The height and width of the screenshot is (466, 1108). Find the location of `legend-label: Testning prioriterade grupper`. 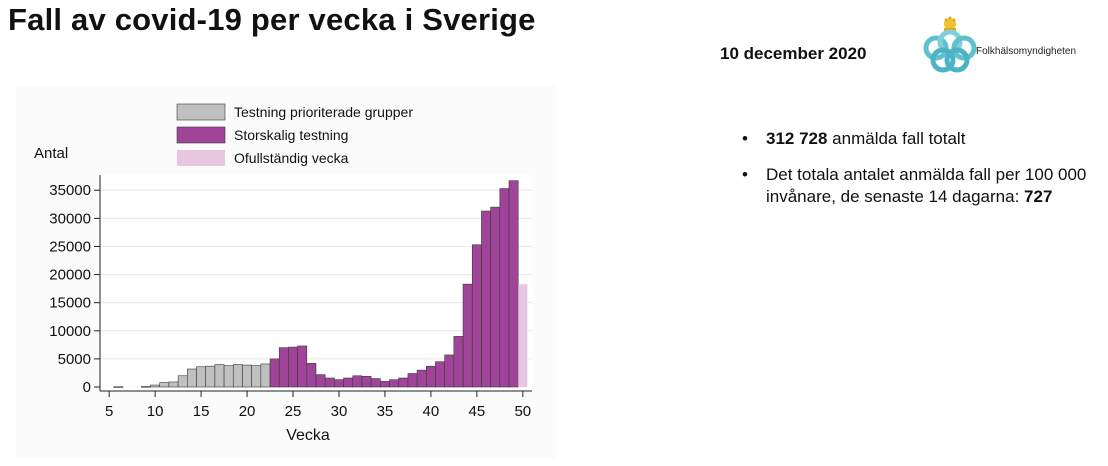

legend-label: Testning prioriterade grupper is located at coordinates (323, 112).